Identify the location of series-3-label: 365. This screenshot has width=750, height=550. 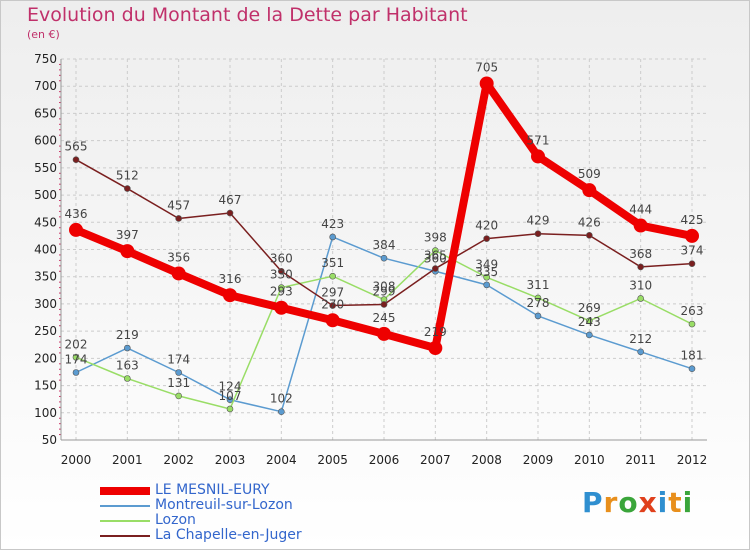
(435, 256).